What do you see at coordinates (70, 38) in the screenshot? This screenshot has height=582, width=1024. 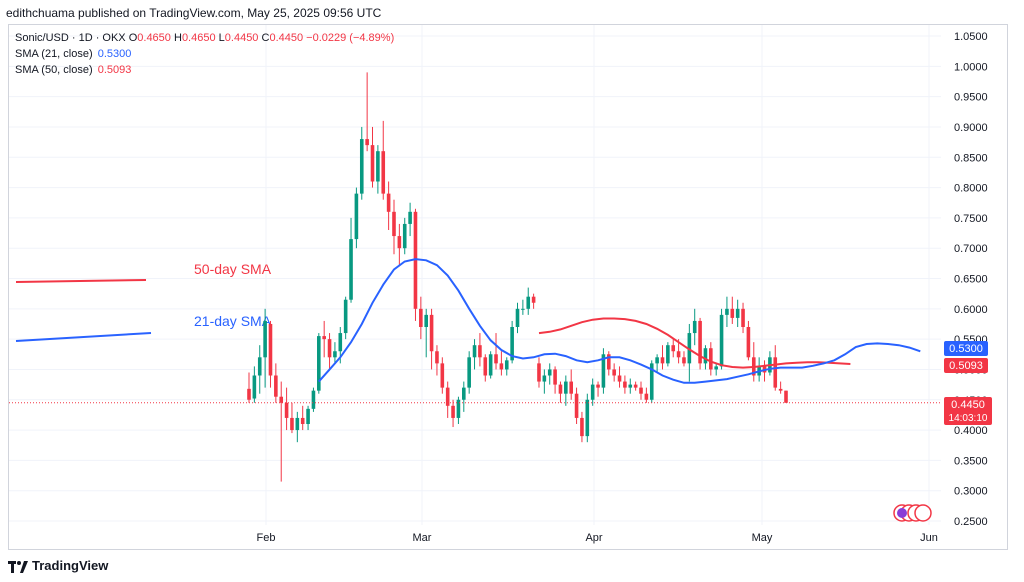 I see `symbol-label: Sonic/USD · 1D · OKX` at bounding box center [70, 38].